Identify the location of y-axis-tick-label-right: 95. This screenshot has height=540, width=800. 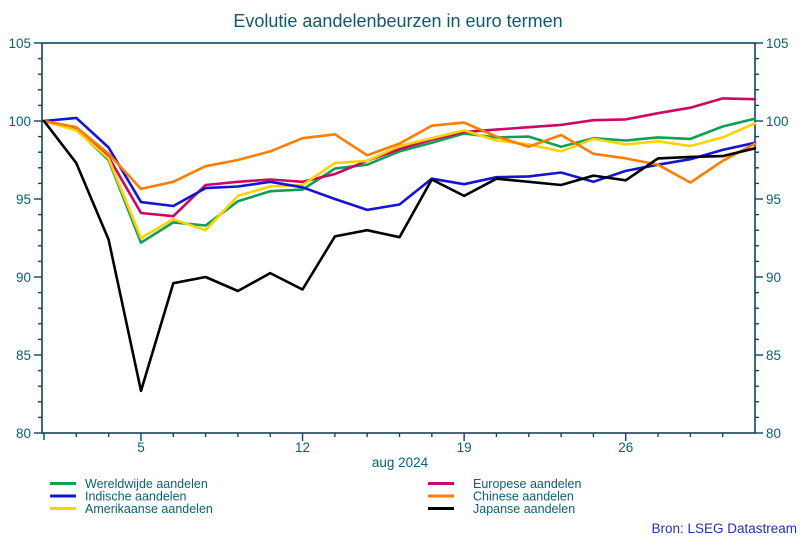
(773, 199).